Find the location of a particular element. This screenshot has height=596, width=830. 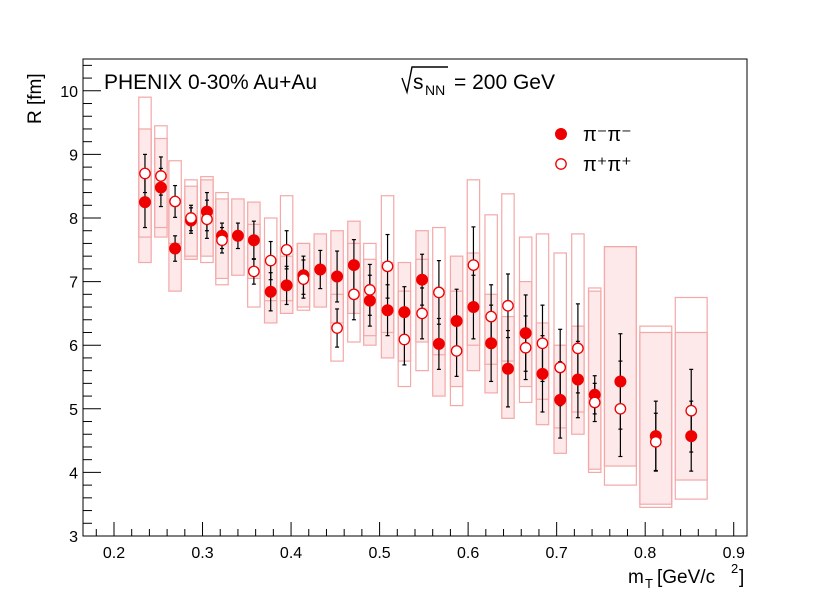

energy-subscript: NN is located at coordinates (435, 90).